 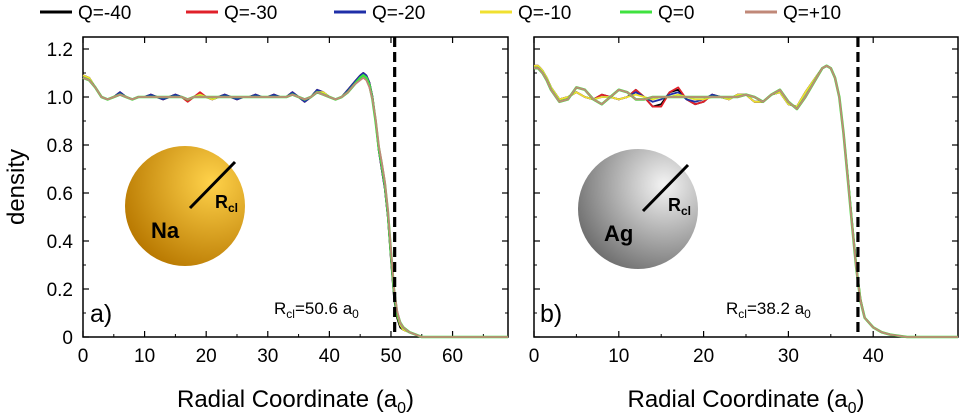 I want to click on y-tick-label: 0.6, so click(x=60, y=194).